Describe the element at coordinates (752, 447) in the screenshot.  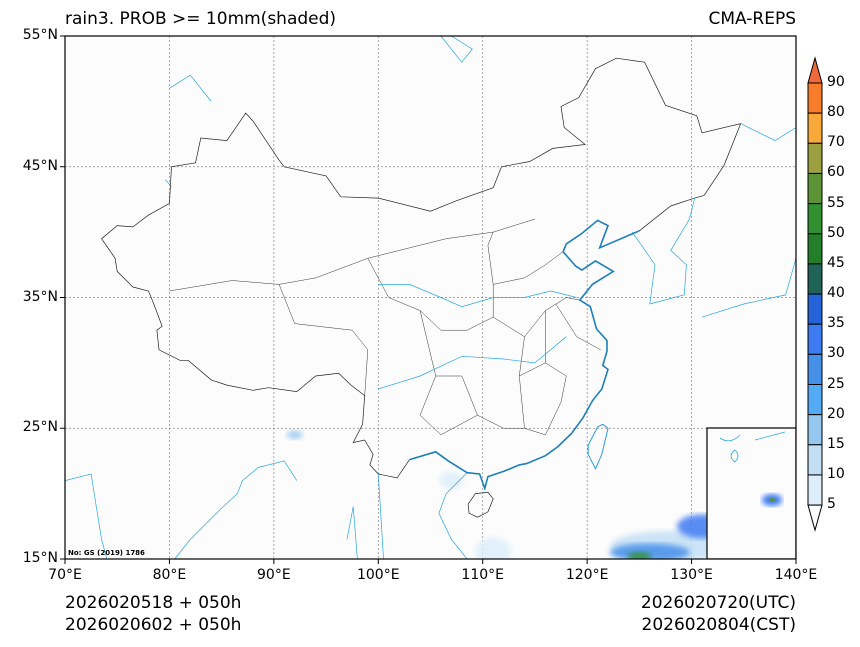
I see `inset-coastline` at that location.